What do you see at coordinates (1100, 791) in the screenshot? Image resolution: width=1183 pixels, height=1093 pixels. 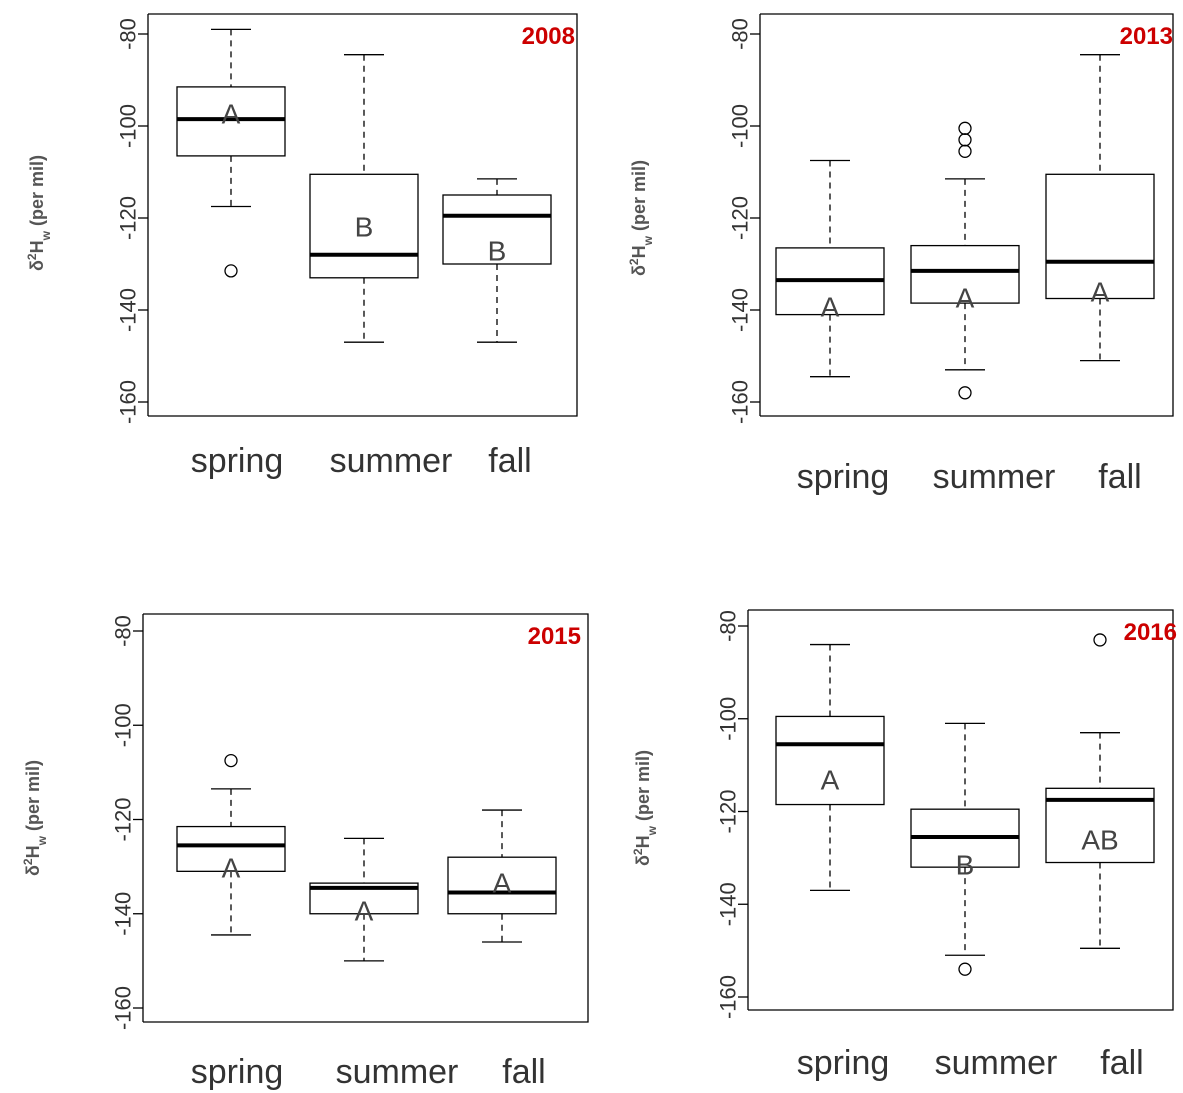 I see `box-fall: AB` at bounding box center [1100, 791].